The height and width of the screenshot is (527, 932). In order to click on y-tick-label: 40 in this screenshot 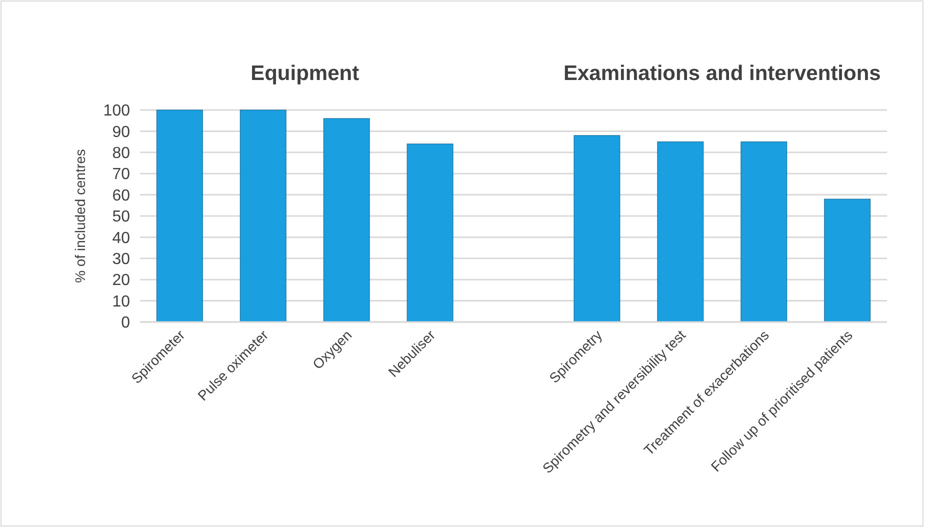, I will do `click(121, 238)`.